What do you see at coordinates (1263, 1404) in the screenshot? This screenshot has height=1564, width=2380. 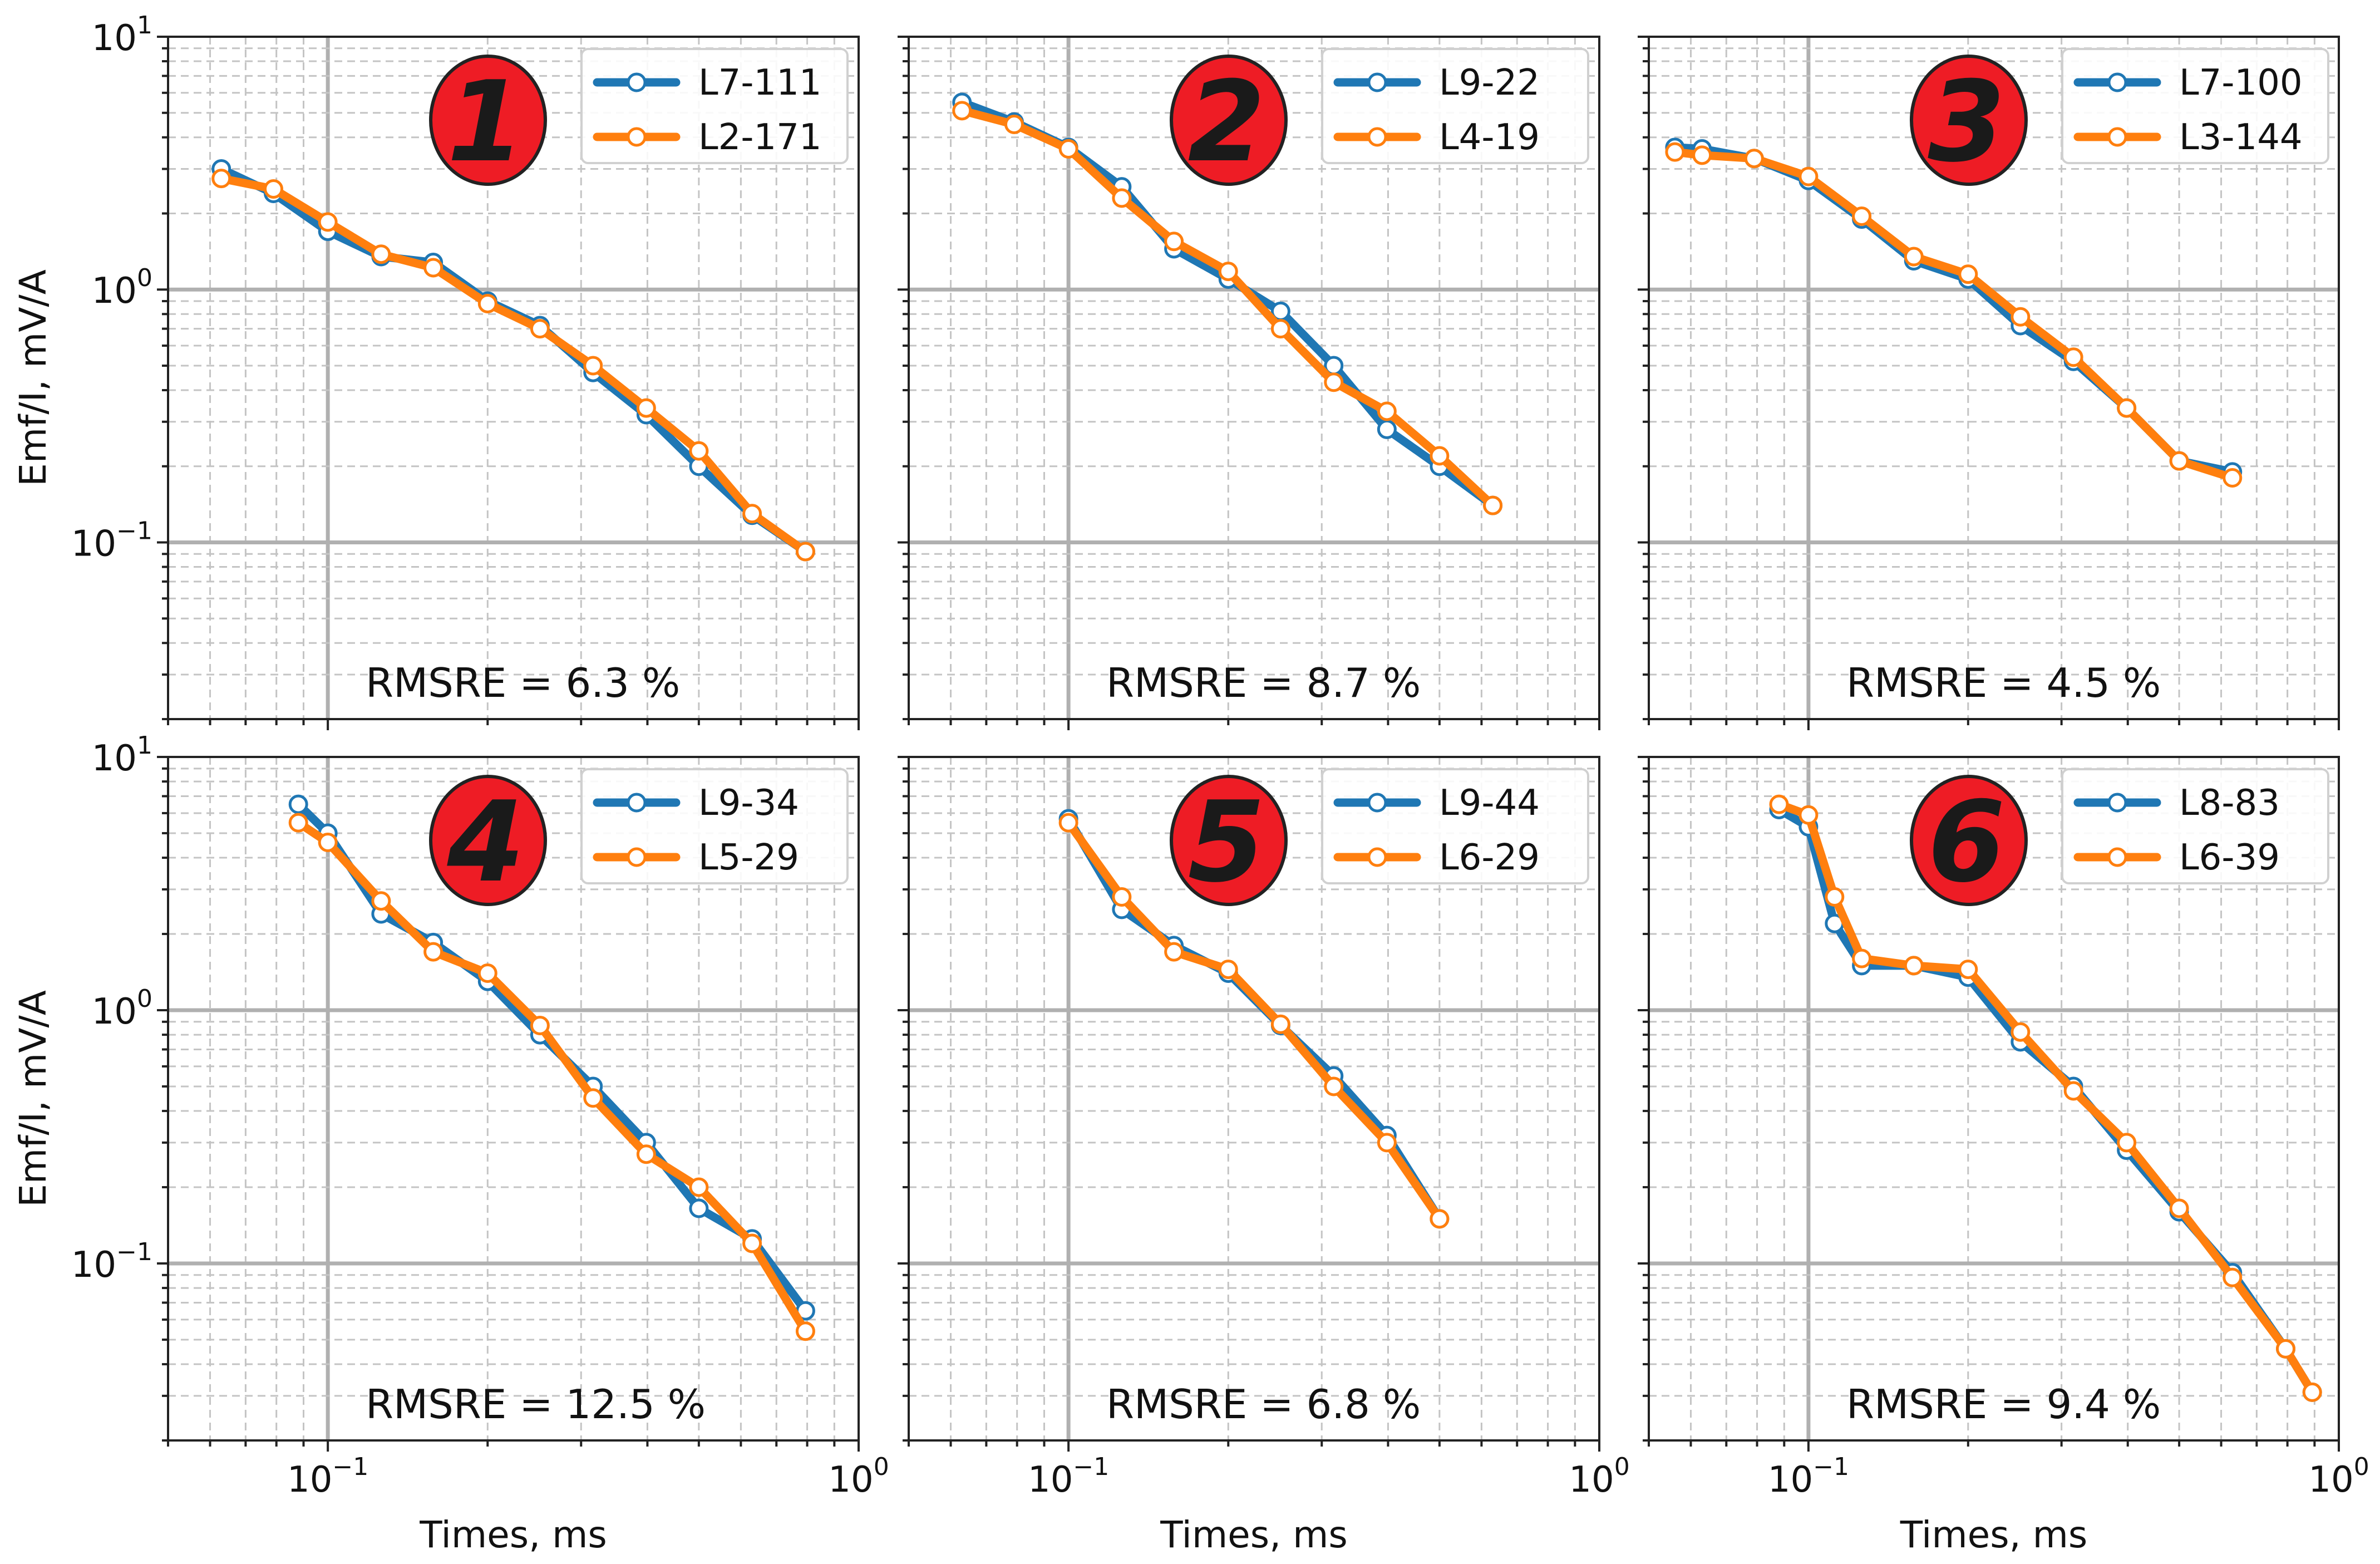 I see `rmsre-label: RMSRE = 6.8 %` at bounding box center [1263, 1404].